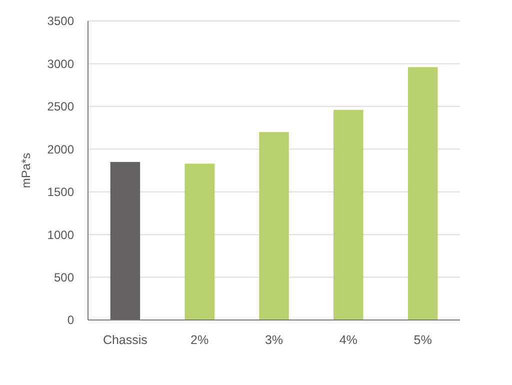  Describe the element at coordinates (70, 320) in the screenshot. I see `y-tick-label: 0` at that location.